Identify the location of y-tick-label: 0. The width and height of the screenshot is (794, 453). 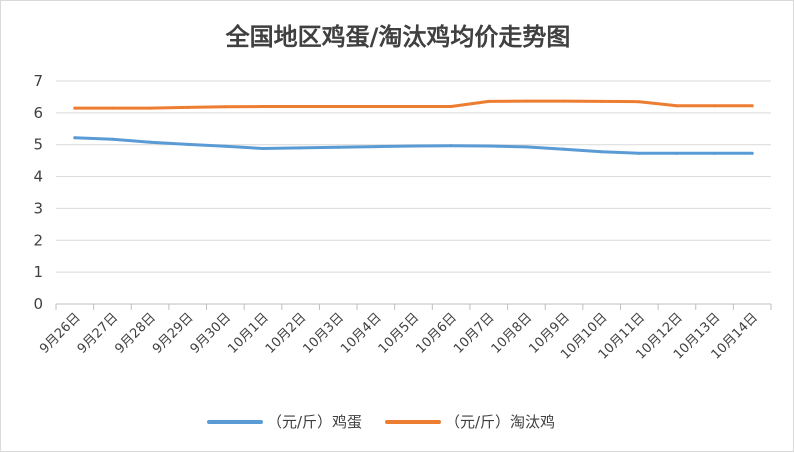
(38, 304).